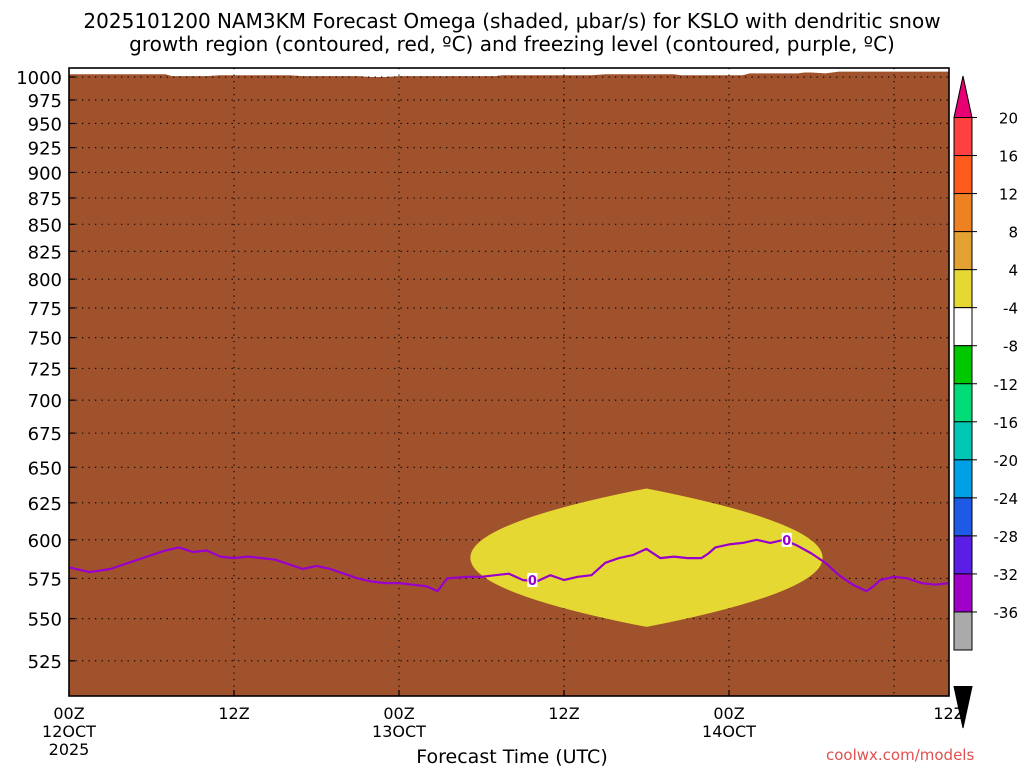 This screenshot has width=1024, height=768. Describe the element at coordinates (45, 339) in the screenshot. I see `y-tick-label: 750` at that location.